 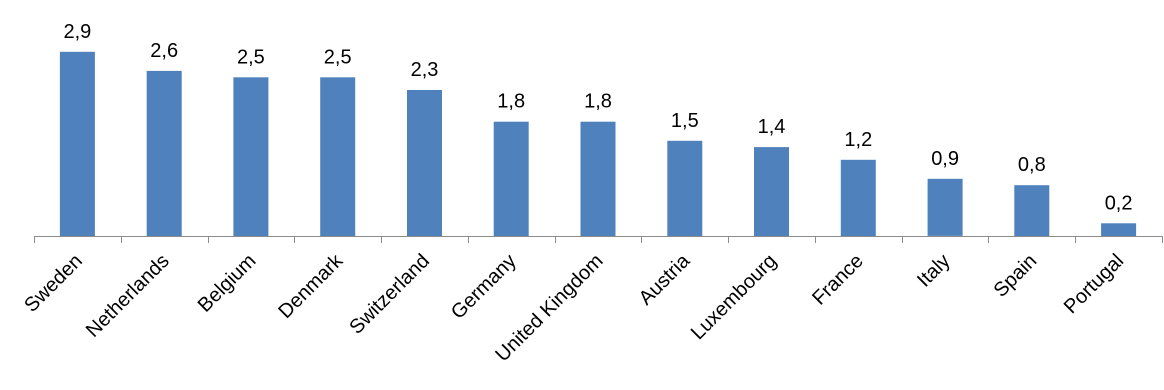 I want to click on value-label-united-kingdom: 1,8, so click(x=598, y=102).